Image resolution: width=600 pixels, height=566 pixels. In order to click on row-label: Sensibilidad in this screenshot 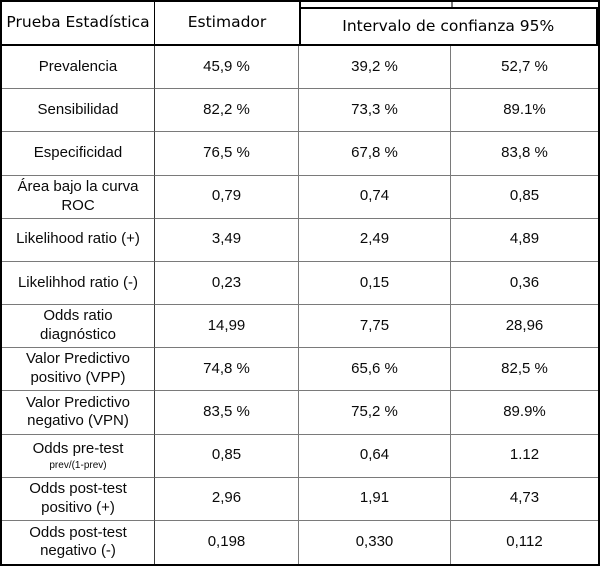, I will do `click(78, 111)`.